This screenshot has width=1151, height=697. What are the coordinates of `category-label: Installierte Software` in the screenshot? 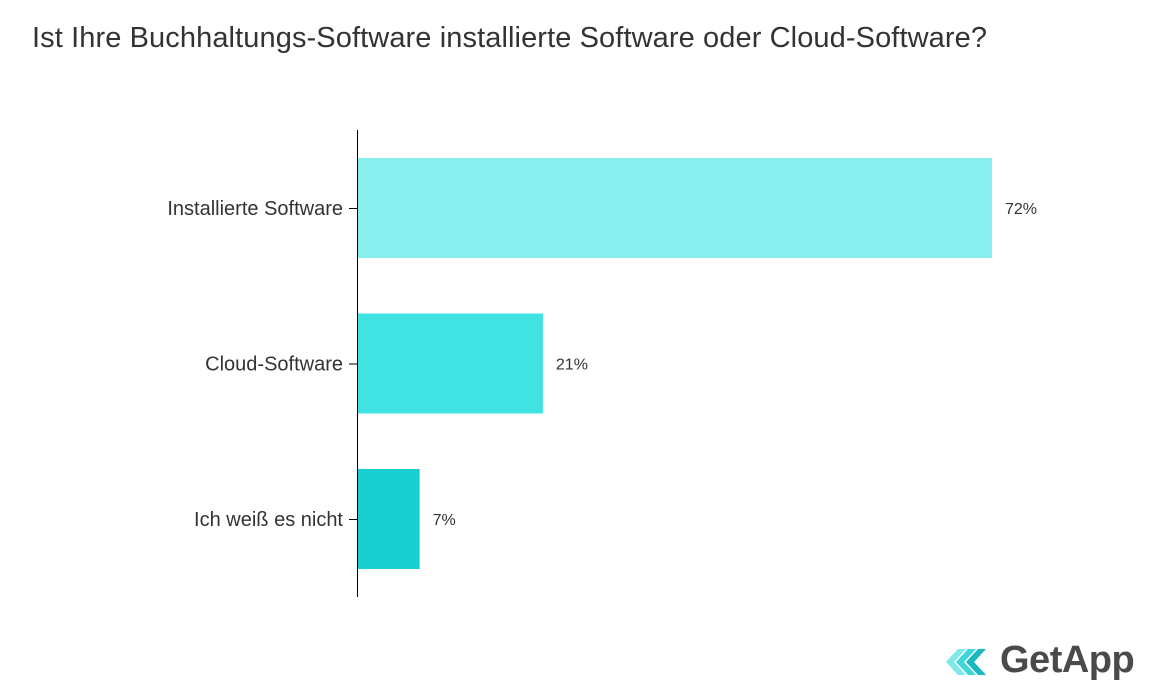 It's located at (255, 209).